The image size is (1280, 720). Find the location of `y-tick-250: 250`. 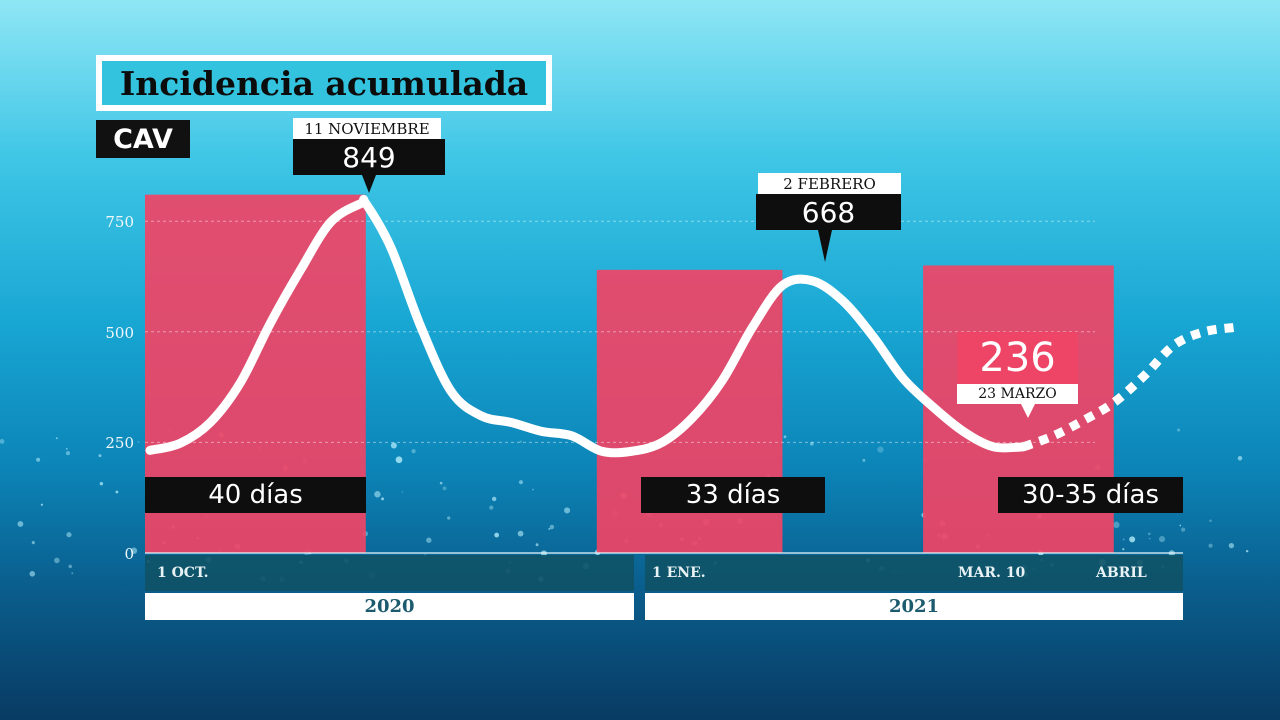

y-tick-250: 250 is located at coordinates (119, 443).